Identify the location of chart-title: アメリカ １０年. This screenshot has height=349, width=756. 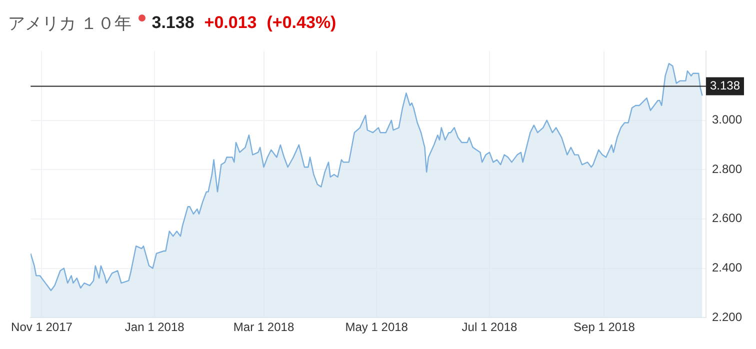
(70, 23).